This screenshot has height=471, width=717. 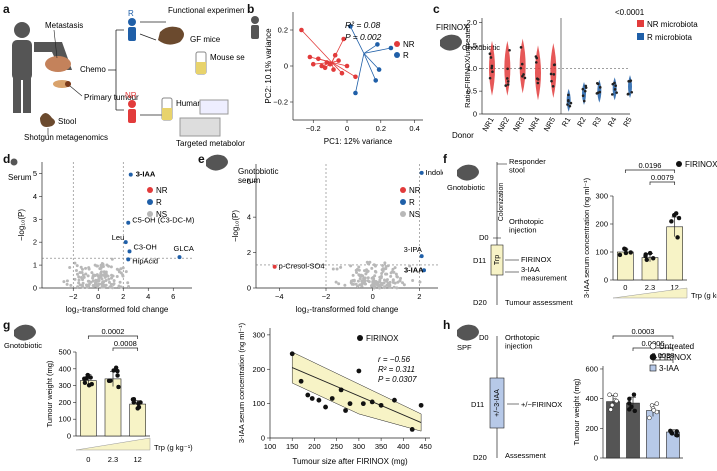 I want to click on x-tick-label: NR1, so click(x=487, y=125).